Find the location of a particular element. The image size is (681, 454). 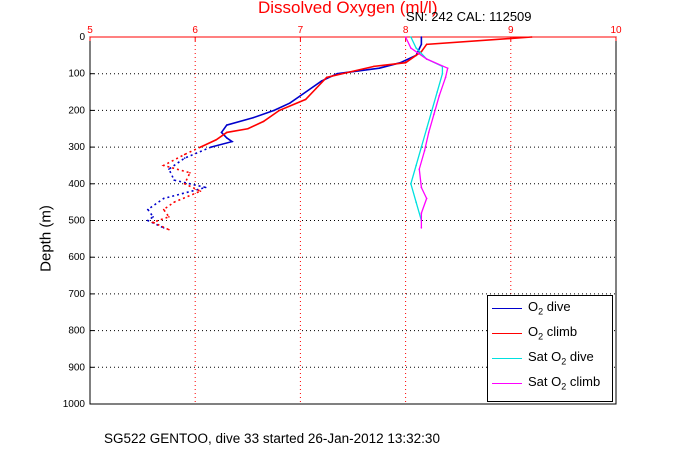

legend-entry-sat-o2-dive: Sat O2 dive is located at coordinates (543, 358).